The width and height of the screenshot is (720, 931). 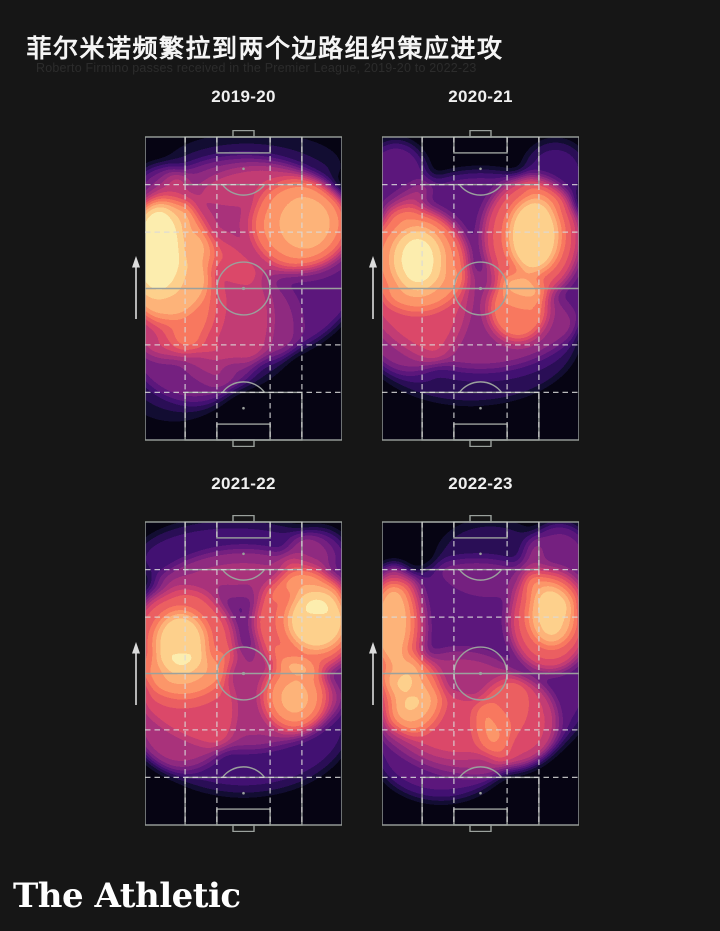 What do you see at coordinates (243, 483) in the screenshot?
I see `season-label-2021-22: 2021-22` at bounding box center [243, 483].